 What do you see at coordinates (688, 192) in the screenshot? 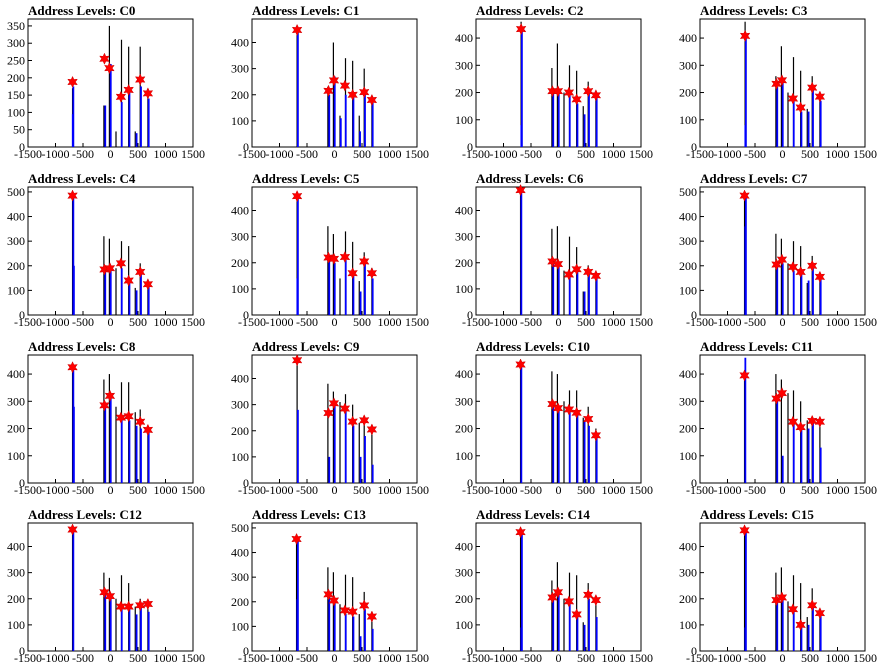
I see `y-tick-label: 500` at bounding box center [688, 192].